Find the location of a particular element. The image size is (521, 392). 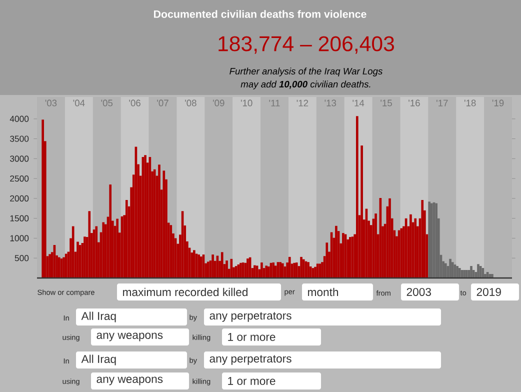

y-tick-label: 1500 is located at coordinates (19, 218).